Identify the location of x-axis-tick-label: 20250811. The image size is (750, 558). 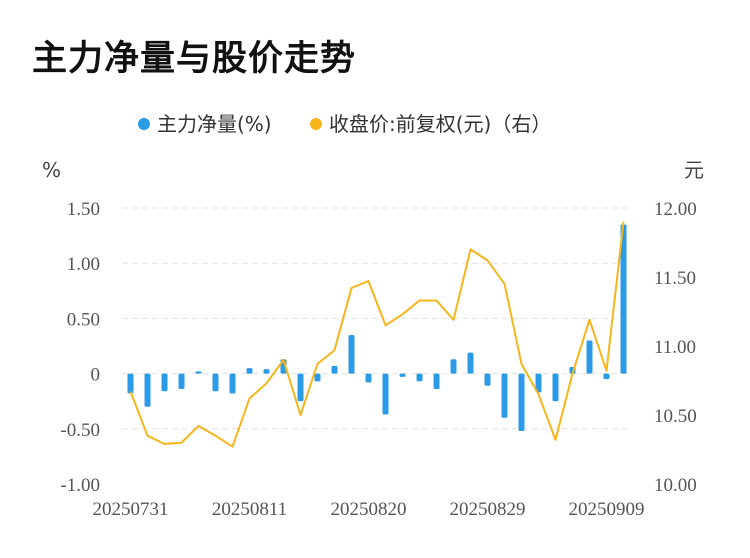
(249, 509).